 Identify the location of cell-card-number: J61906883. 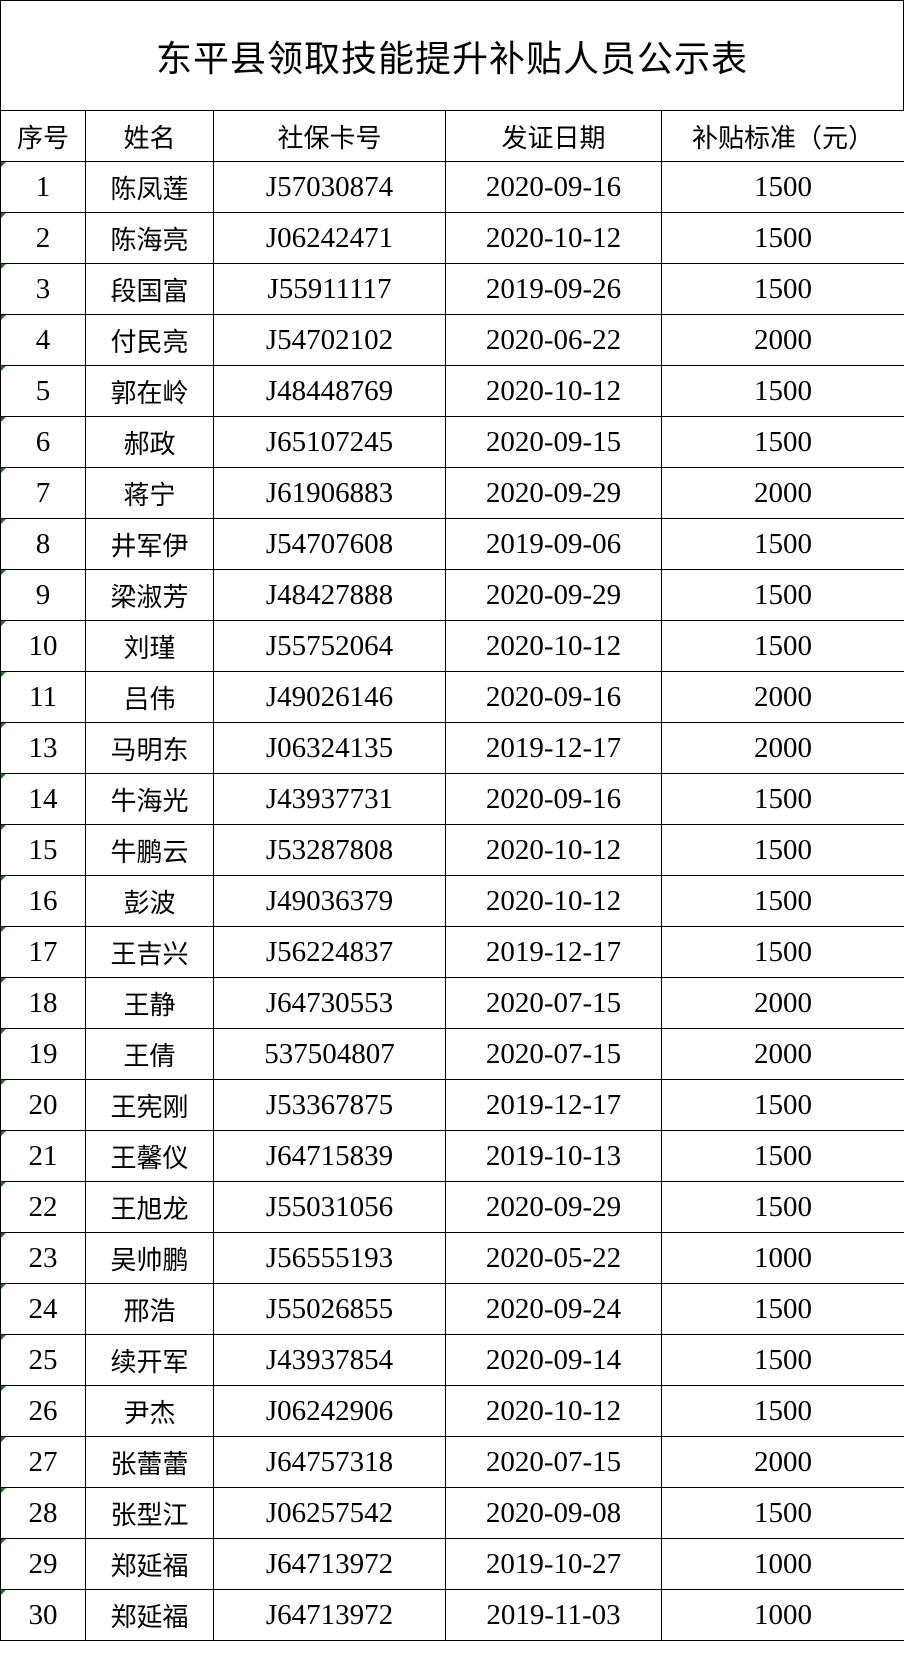
(329, 493).